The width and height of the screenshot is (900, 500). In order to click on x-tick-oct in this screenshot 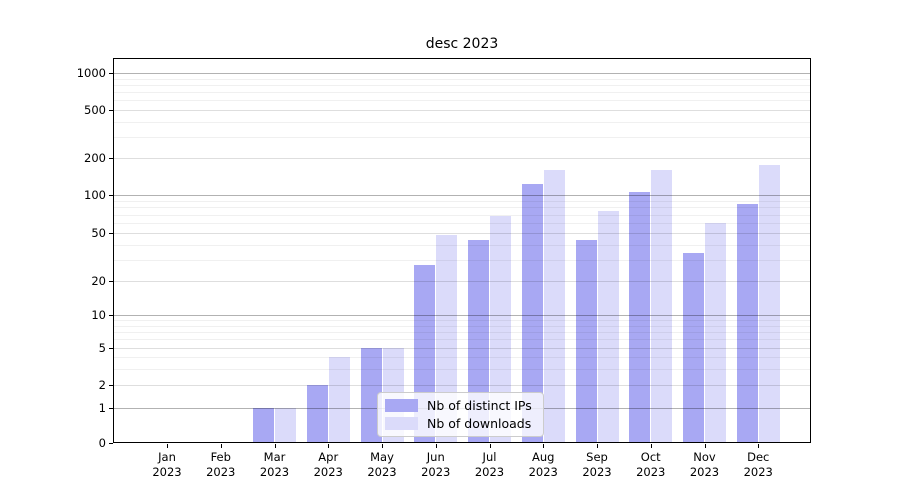, I will do `click(651, 446)`.